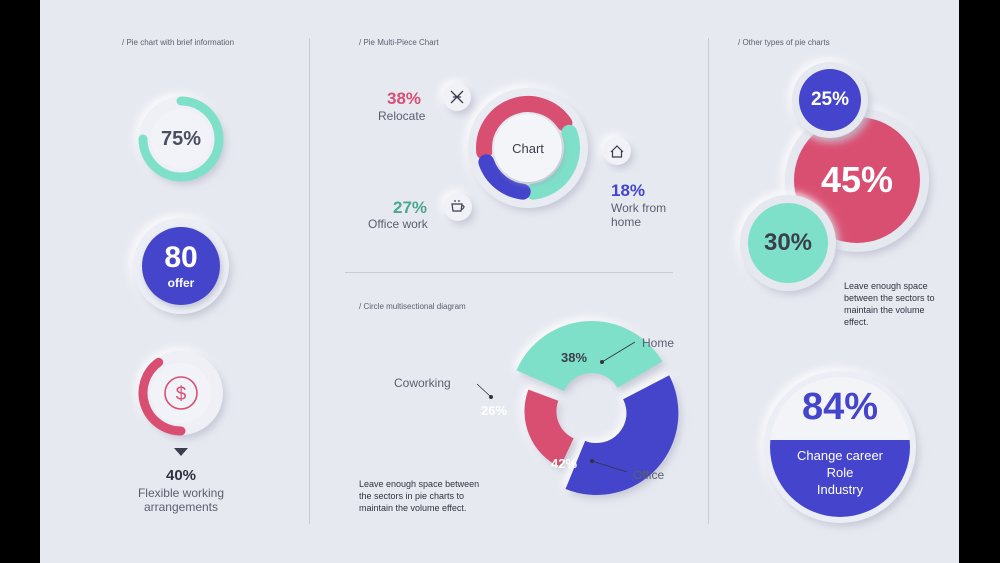 The width and height of the screenshot is (1000, 563). What do you see at coordinates (398, 224) in the screenshot?
I see `office-label: Office work` at bounding box center [398, 224].